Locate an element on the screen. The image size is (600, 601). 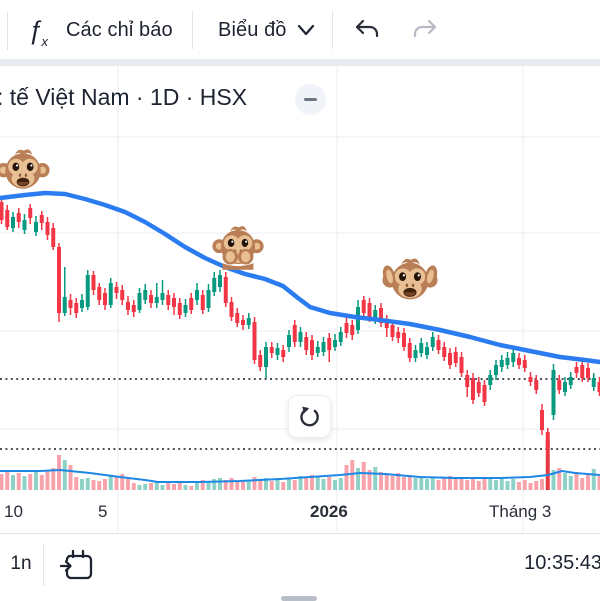
refresh-counterclockwise-icon is located at coordinates (310, 417).